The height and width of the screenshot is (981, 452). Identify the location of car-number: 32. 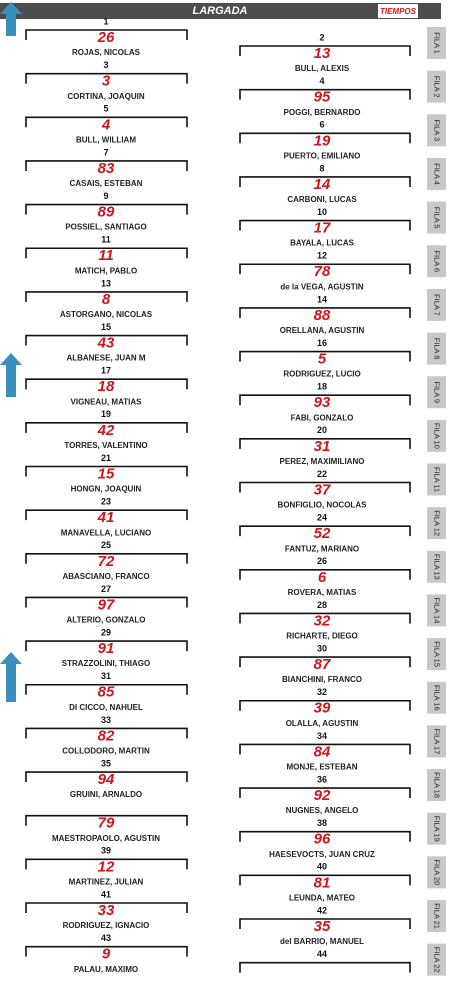
(322, 620).